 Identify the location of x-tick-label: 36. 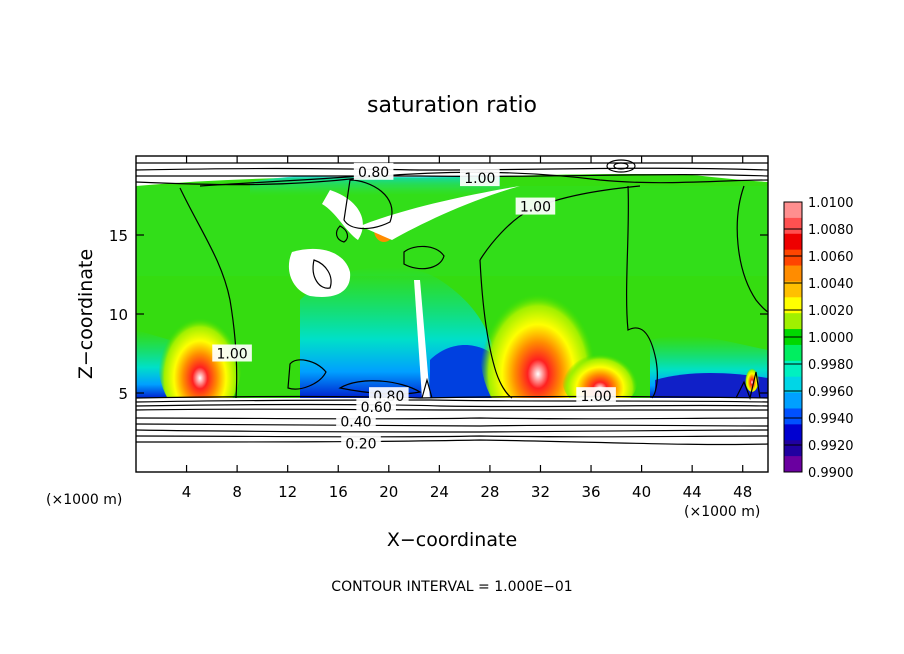
(590, 492).